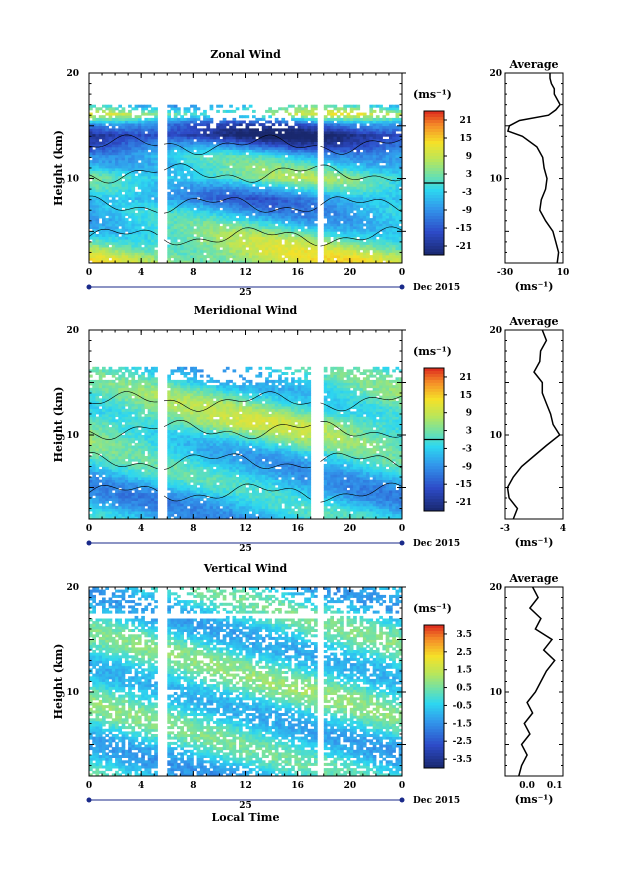  I want to click on contour-line, so click(245, 144).